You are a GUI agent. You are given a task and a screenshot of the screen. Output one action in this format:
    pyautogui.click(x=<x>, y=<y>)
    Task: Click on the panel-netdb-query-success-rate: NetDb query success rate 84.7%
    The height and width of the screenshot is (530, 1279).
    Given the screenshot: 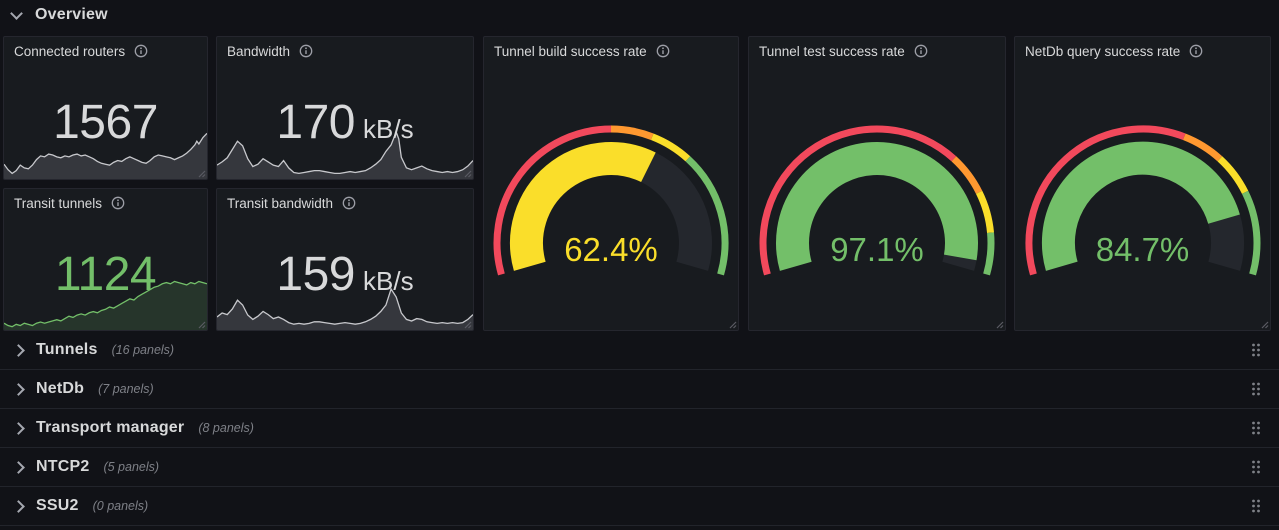 What is the action you would take?
    pyautogui.click(x=1142, y=183)
    